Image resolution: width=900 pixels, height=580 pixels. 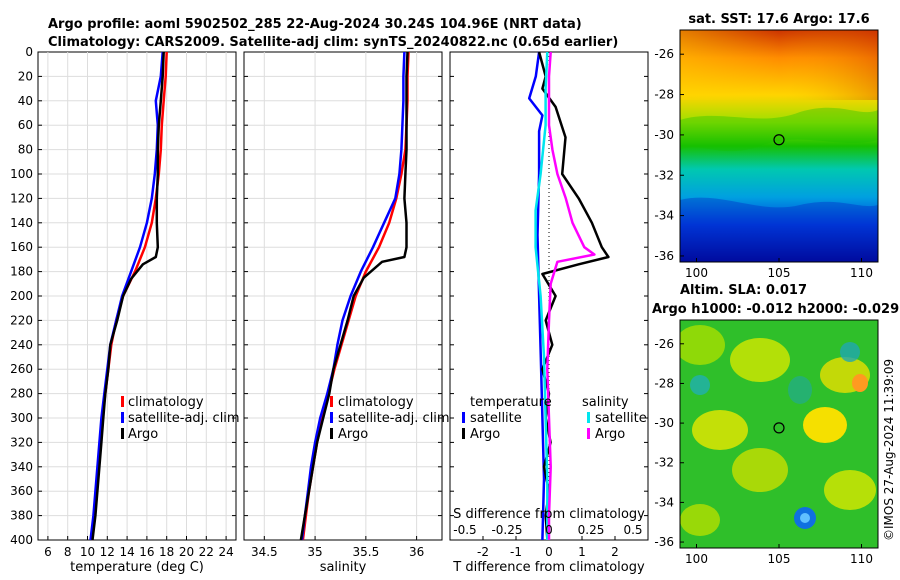 What do you see at coordinates (541, 295) in the screenshot?
I see `series-line-s-satellite` at bounding box center [541, 295].